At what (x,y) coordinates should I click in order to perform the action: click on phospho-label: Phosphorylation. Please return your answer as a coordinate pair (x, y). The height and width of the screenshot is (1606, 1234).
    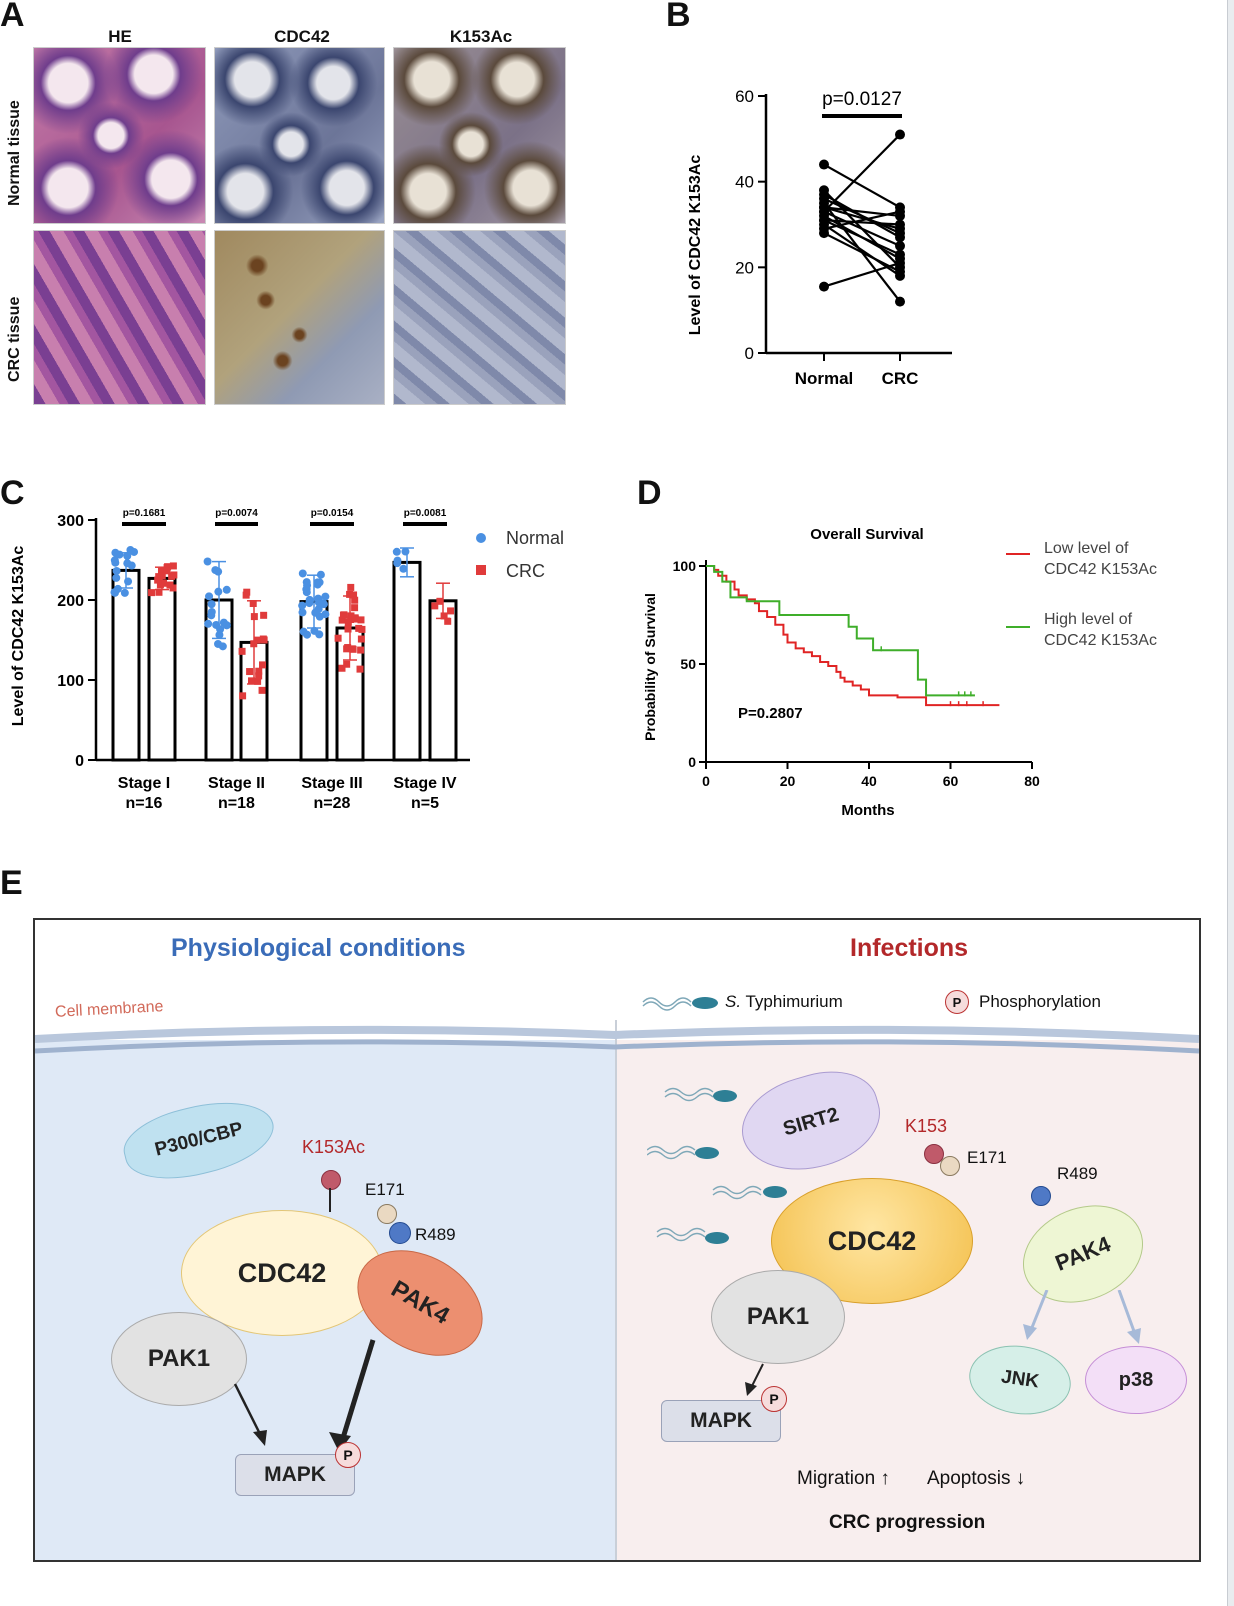
    Looking at the image, I should click on (1040, 1001).